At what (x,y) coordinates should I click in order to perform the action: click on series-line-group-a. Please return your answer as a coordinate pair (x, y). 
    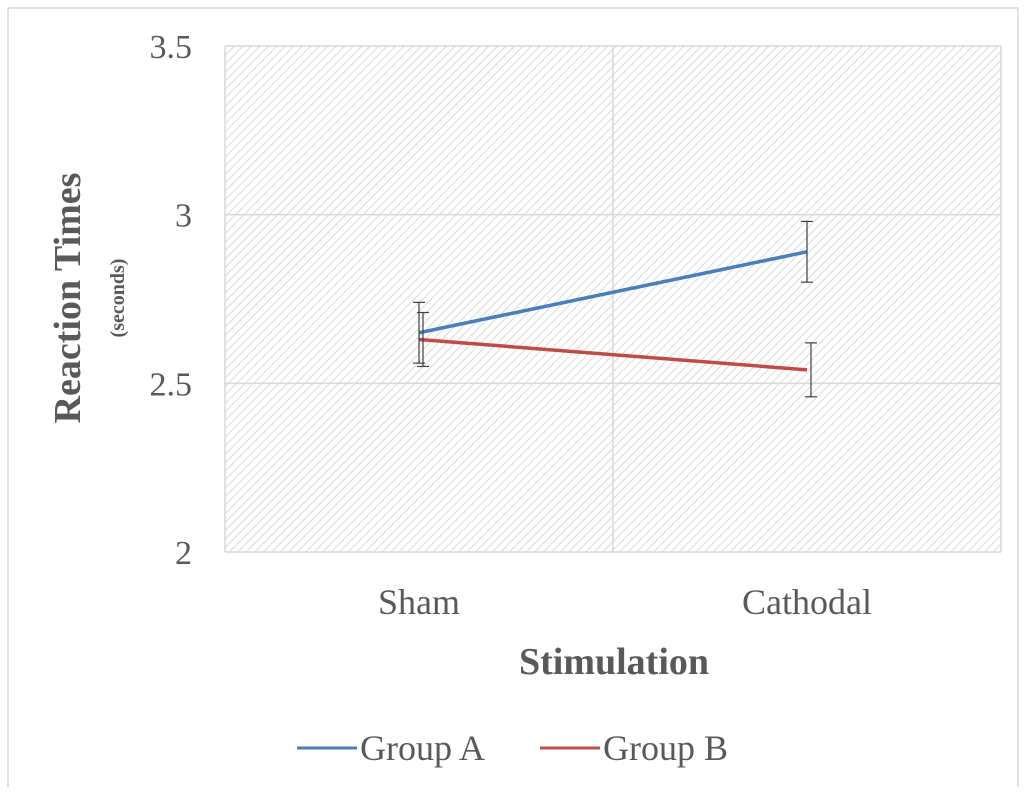
    Looking at the image, I should click on (613, 292).